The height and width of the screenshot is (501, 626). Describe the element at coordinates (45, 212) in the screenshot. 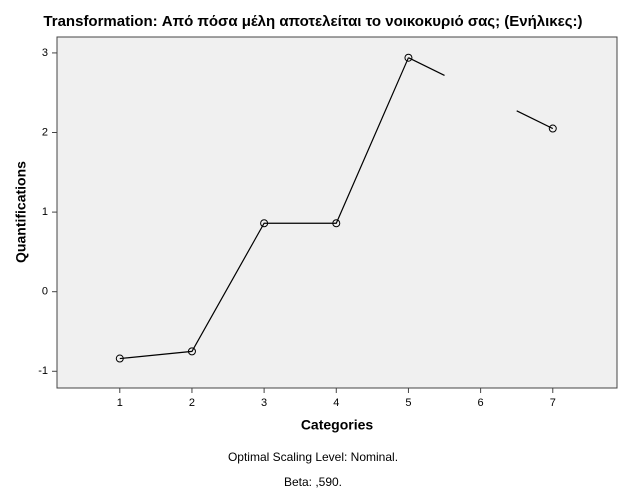

I see `y-tick-label: 1` at that location.